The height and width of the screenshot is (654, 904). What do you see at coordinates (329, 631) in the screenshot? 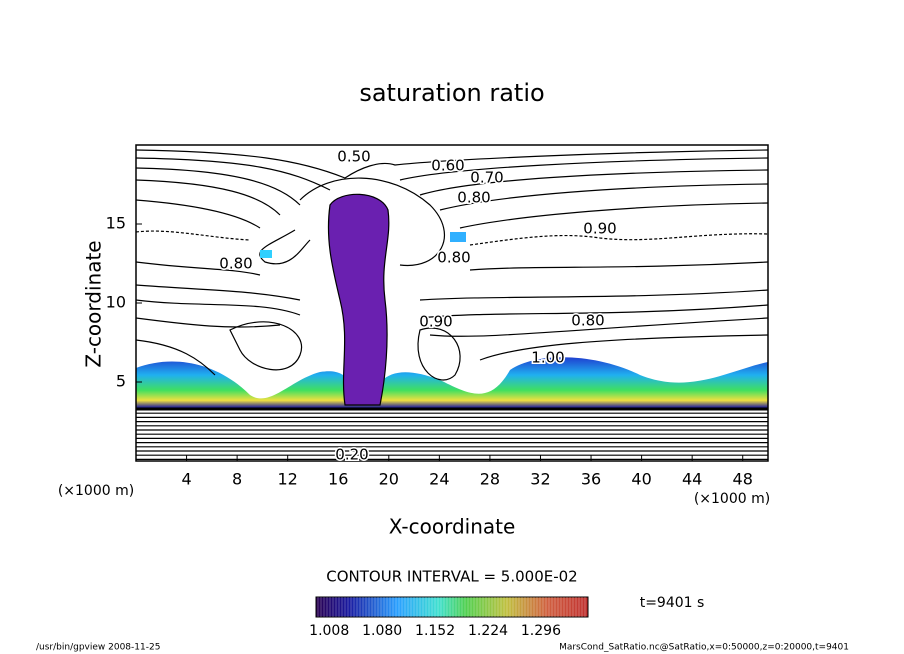
I see `colorbar-tick-label: 1.008` at bounding box center [329, 631].